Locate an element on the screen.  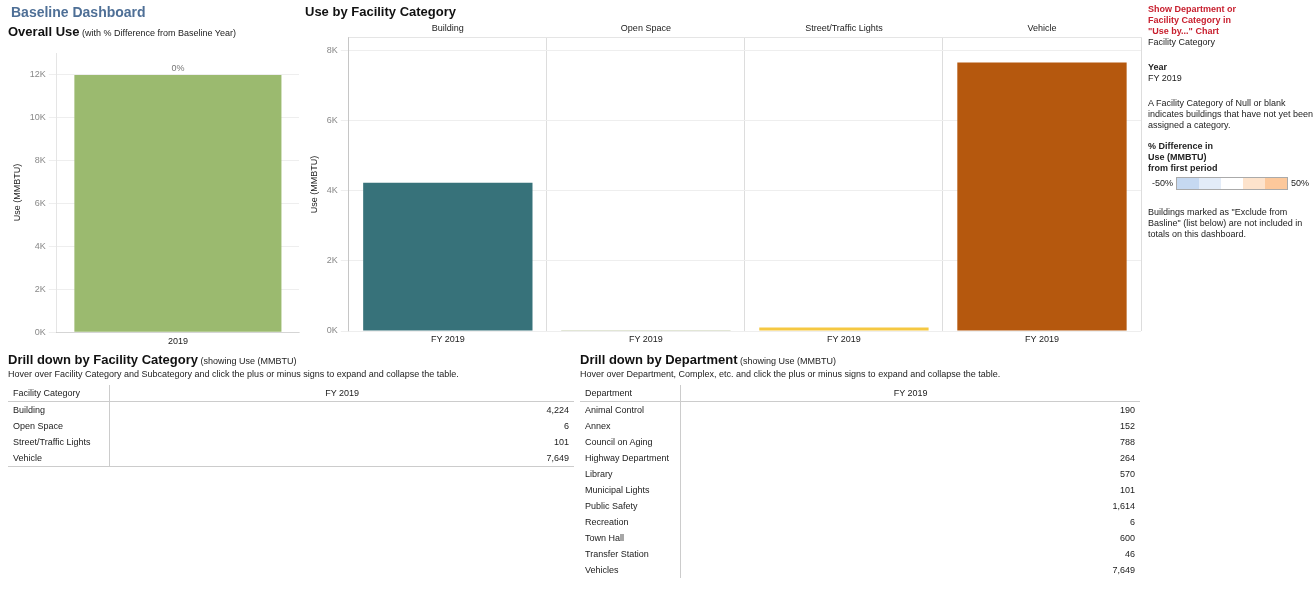
data-label: 190 is located at coordinates (910, 409).